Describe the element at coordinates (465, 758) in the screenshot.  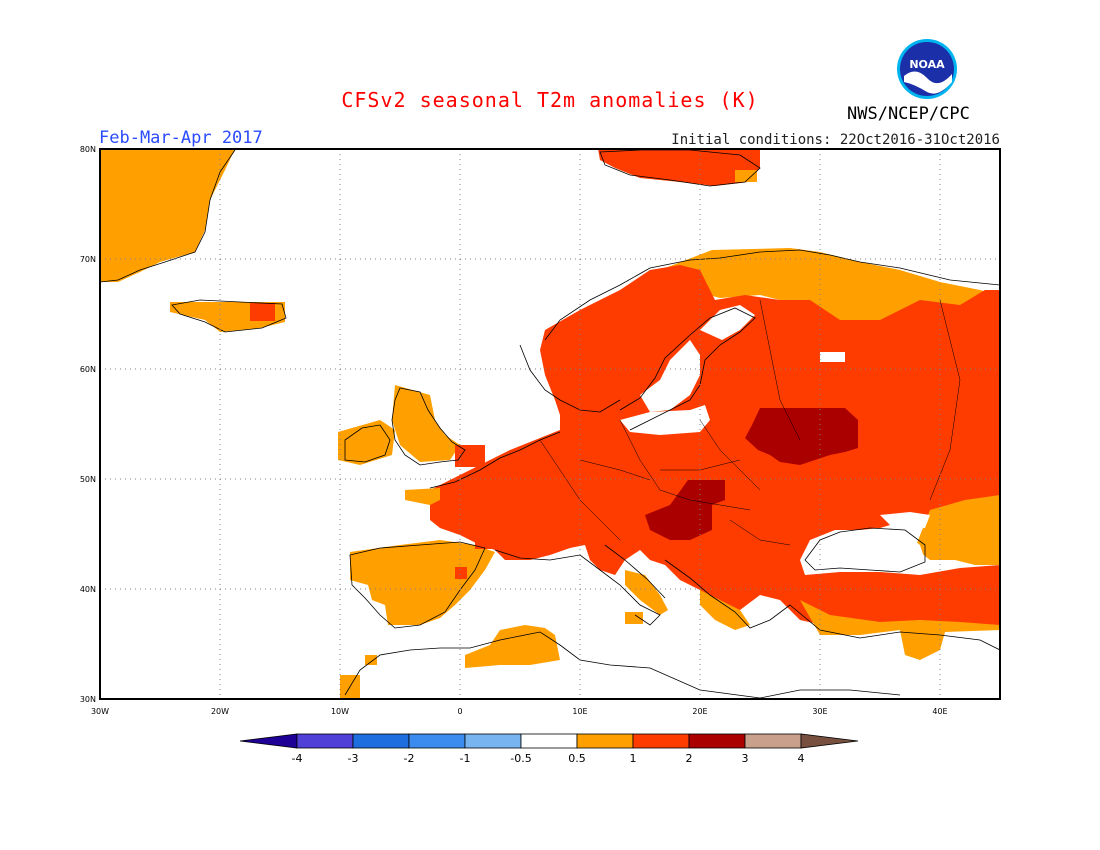
I see `colorbar-label-neg1: -1` at that location.